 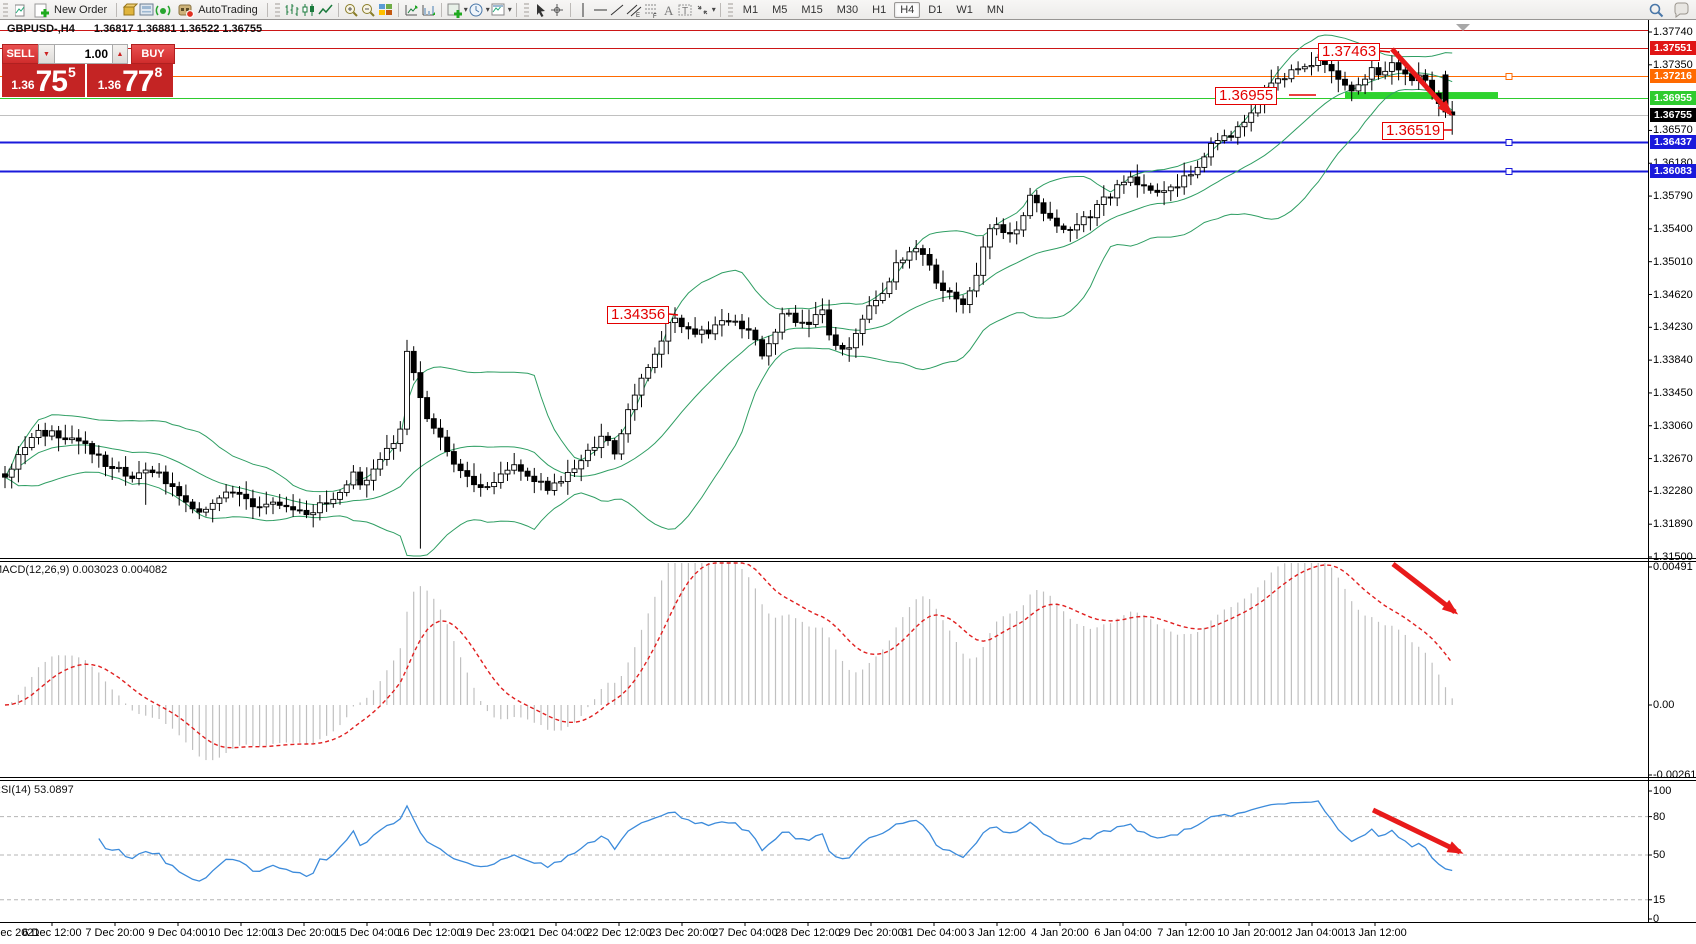 What do you see at coordinates (1673, 294) in the screenshot?
I see `price-tick-label: 1.34620` at bounding box center [1673, 294].